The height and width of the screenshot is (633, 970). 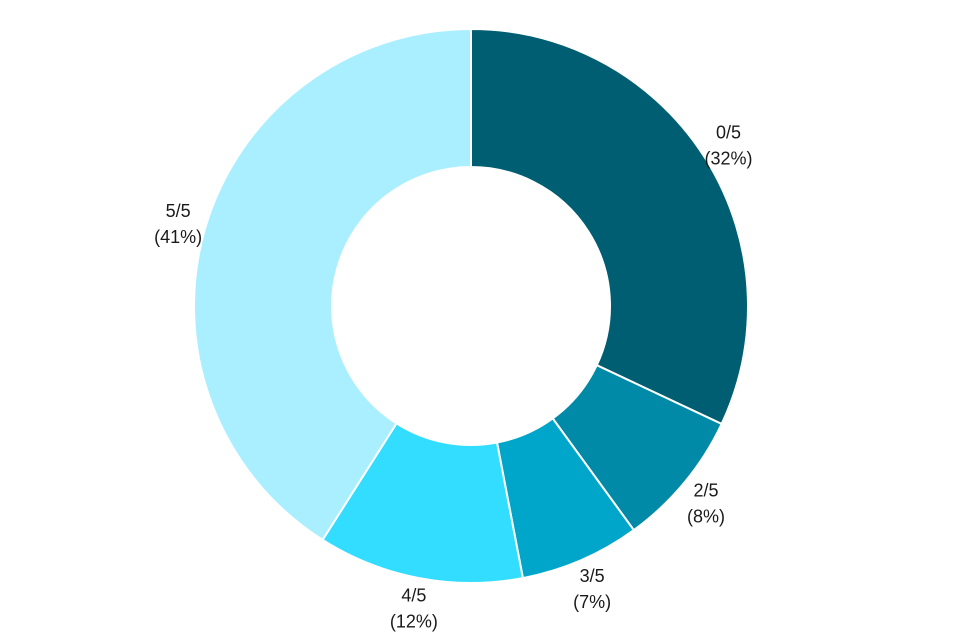 I want to click on slice-label-5-of-5: 5/5 (41%), so click(x=178, y=224).